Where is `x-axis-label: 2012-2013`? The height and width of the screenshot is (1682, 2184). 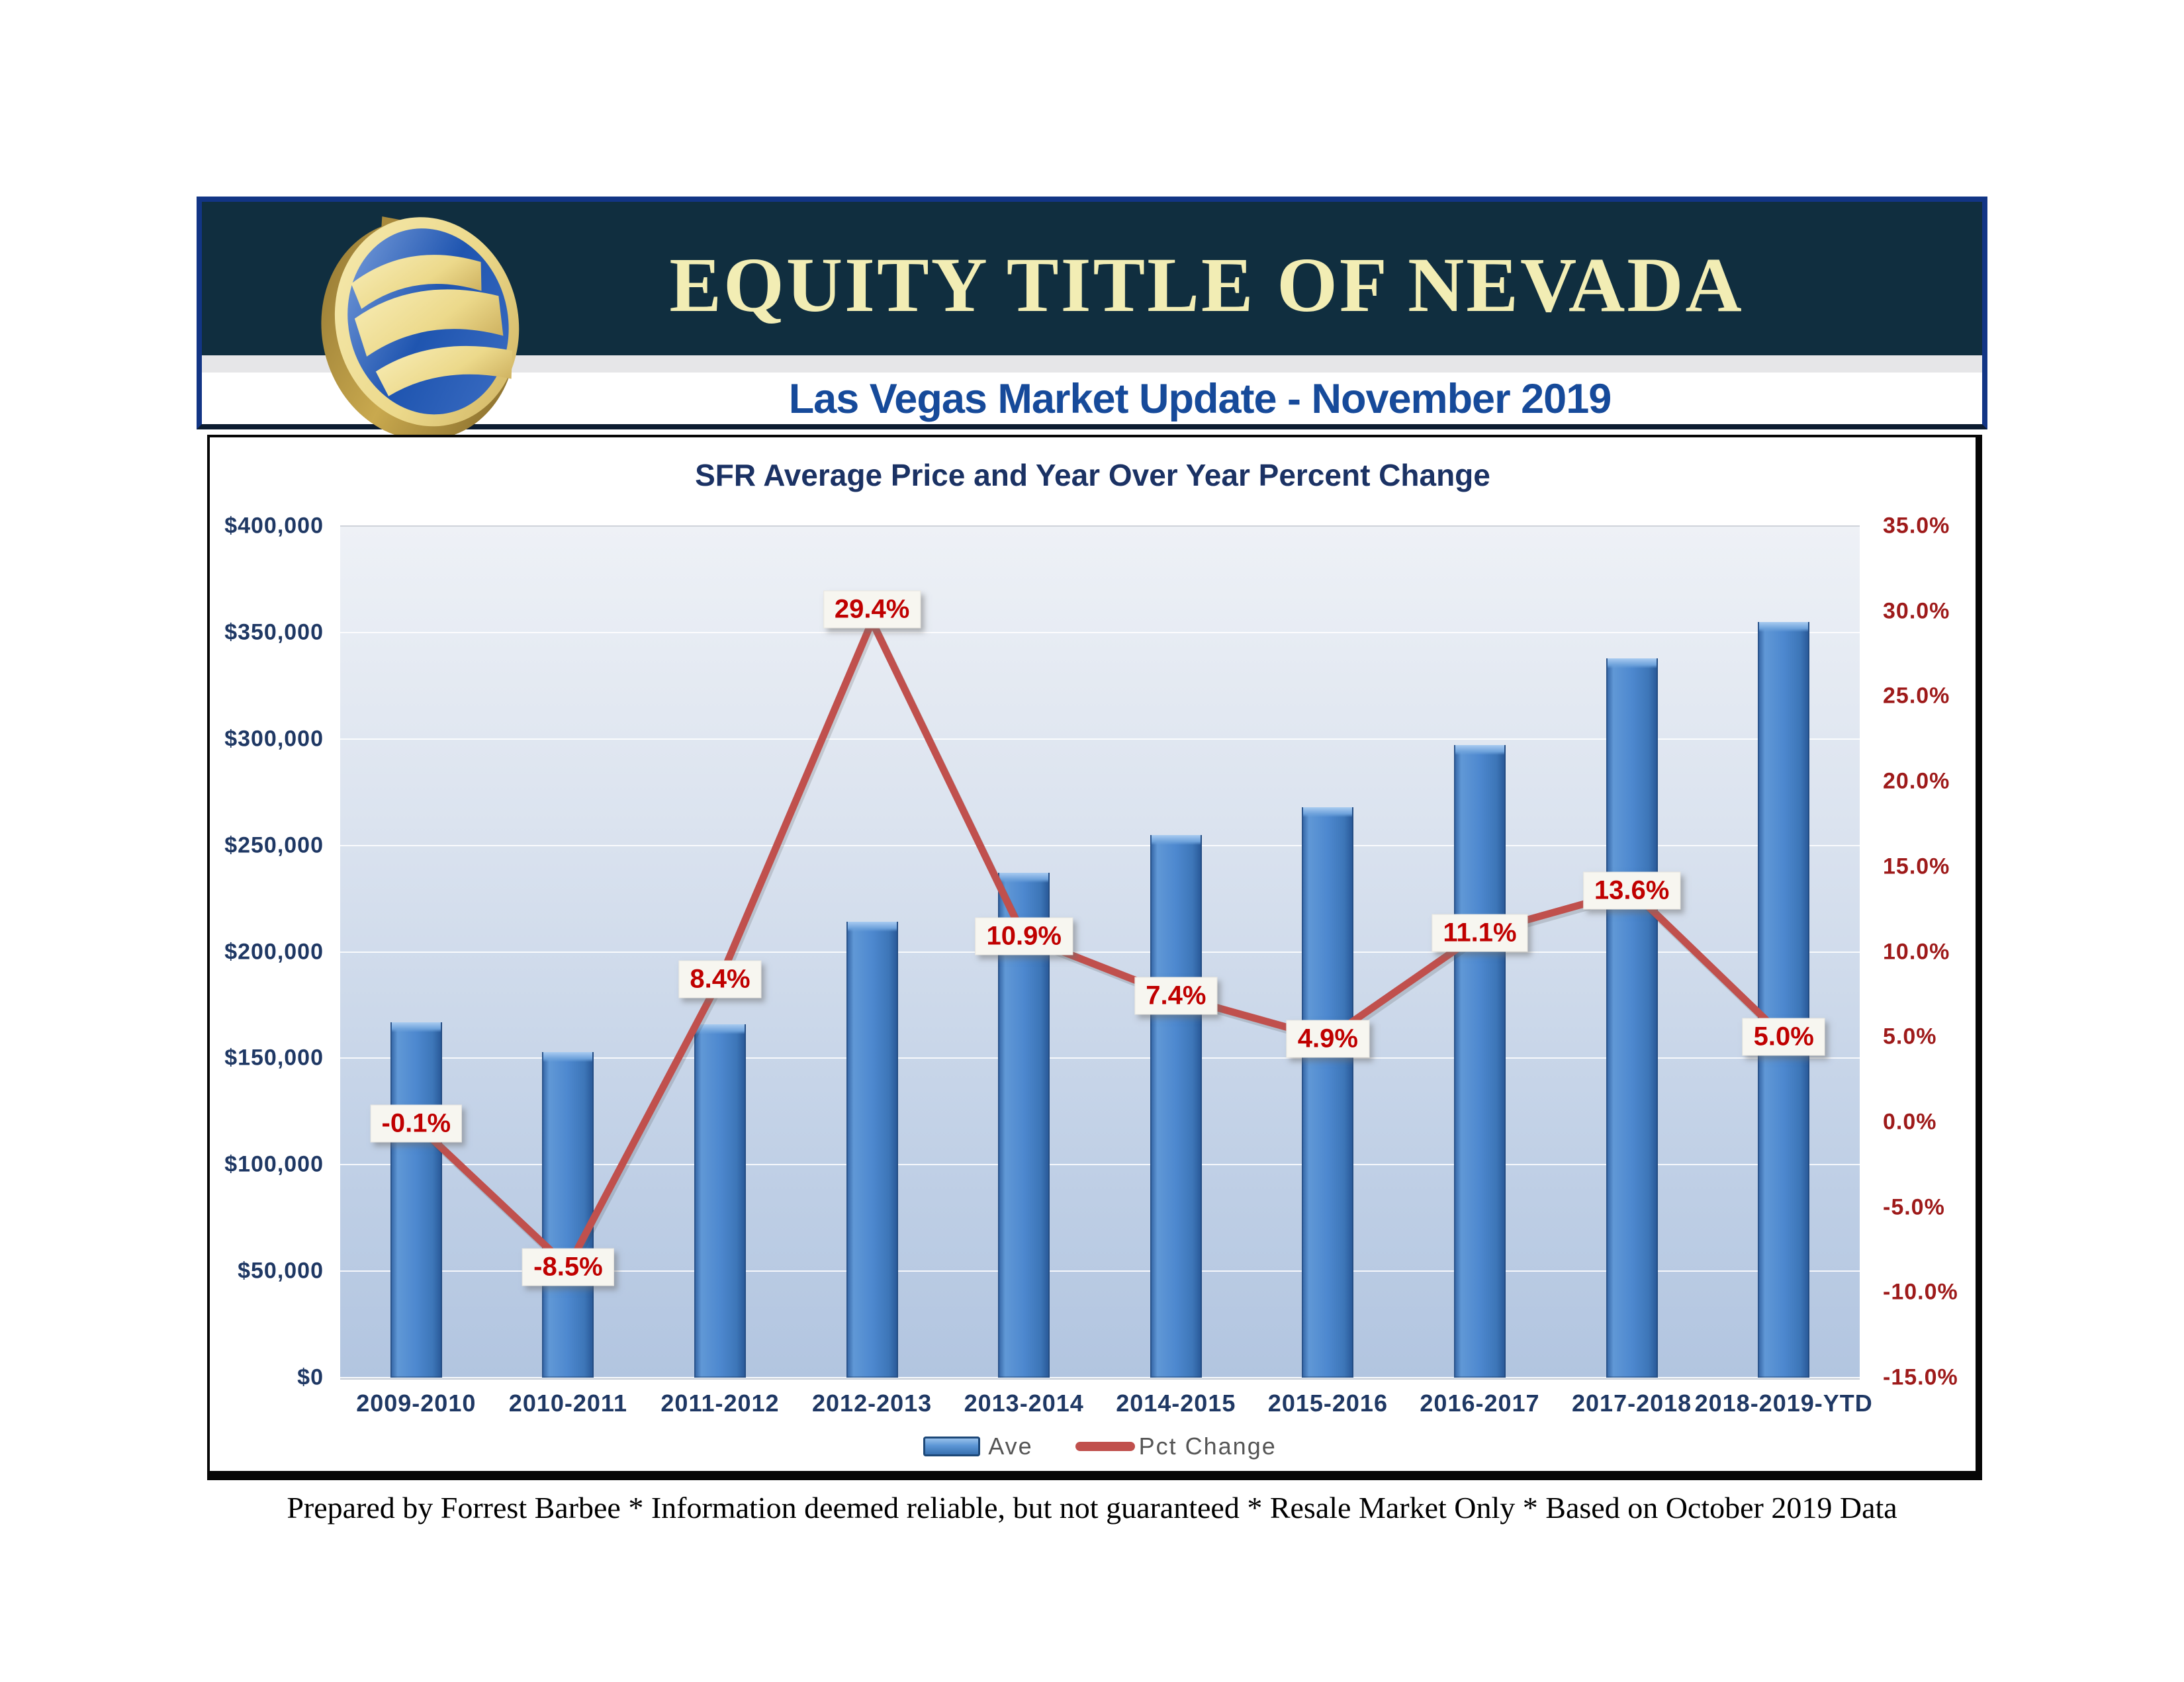
x-axis-label: 2012-2013 is located at coordinates (872, 1403).